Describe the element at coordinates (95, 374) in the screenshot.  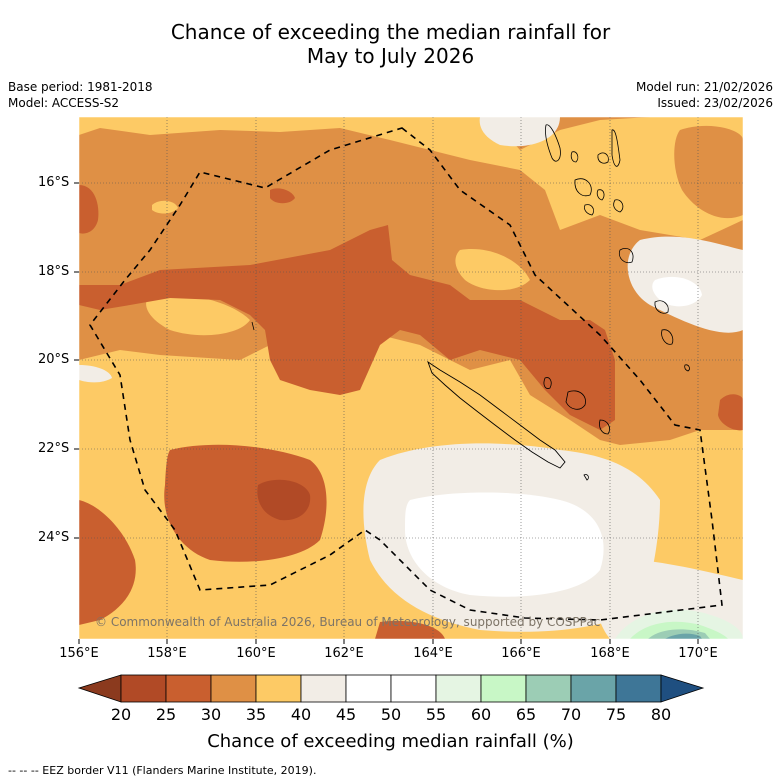
I see `region-40-45-west` at that location.